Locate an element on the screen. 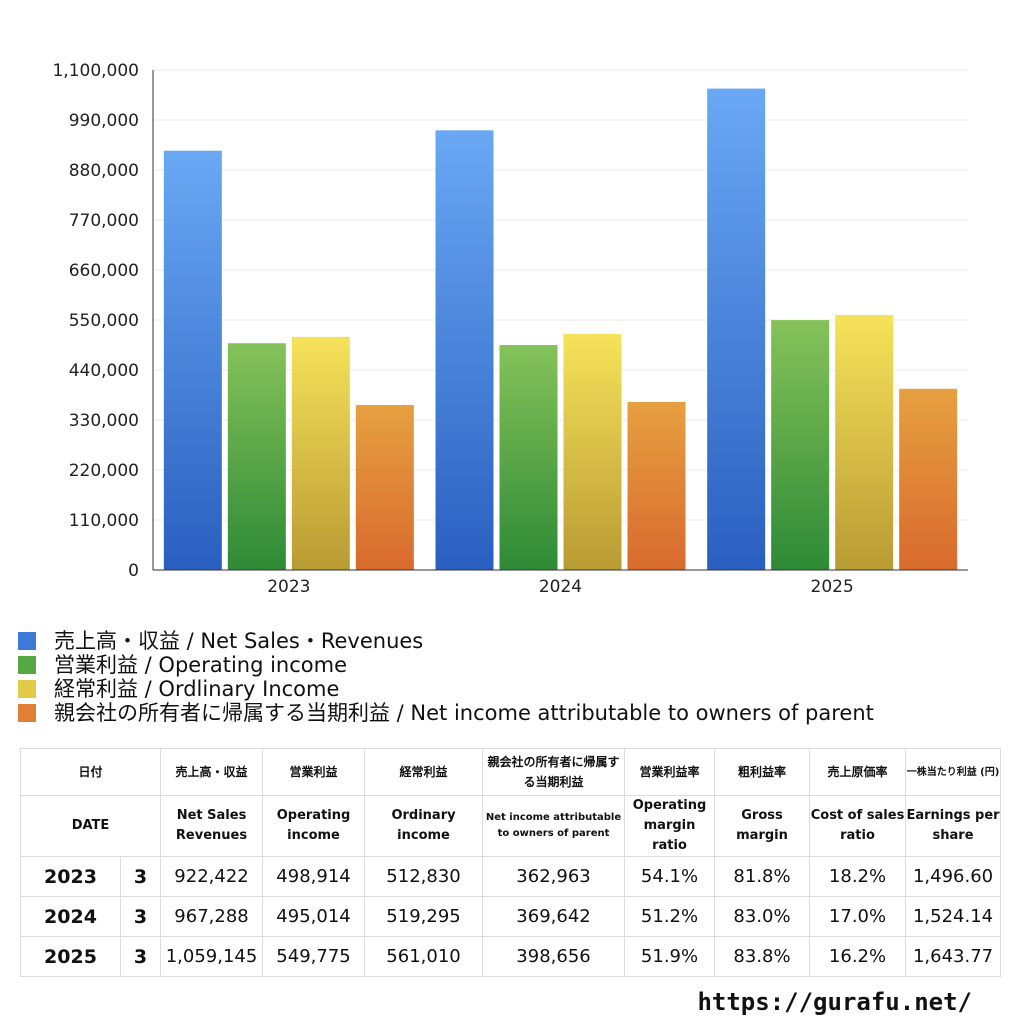 The image size is (1024, 1024). bar-ordinary-2025 is located at coordinates (864, 442).